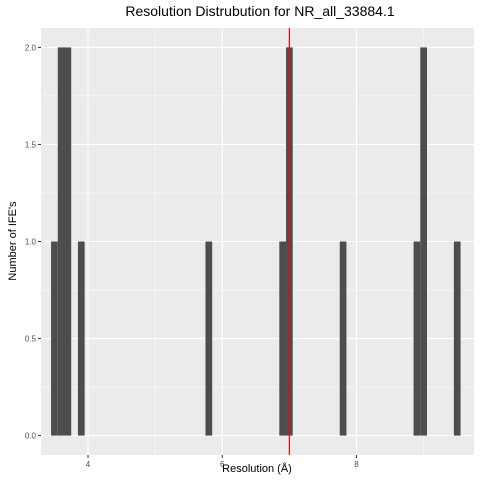  What do you see at coordinates (31, 436) in the screenshot?
I see `y-tick-label: 0.0` at bounding box center [31, 436].